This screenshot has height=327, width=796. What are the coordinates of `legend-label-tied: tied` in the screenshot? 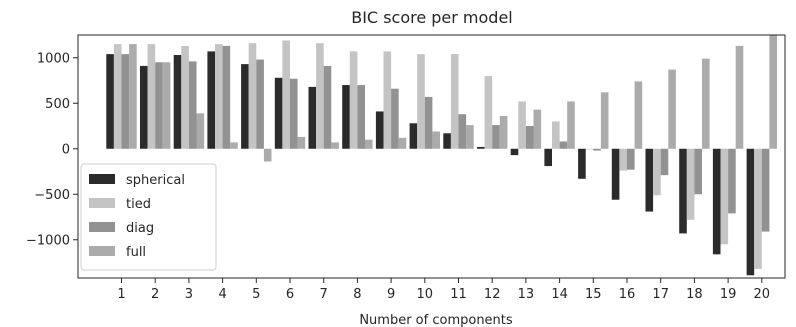 It's located at (138, 204).